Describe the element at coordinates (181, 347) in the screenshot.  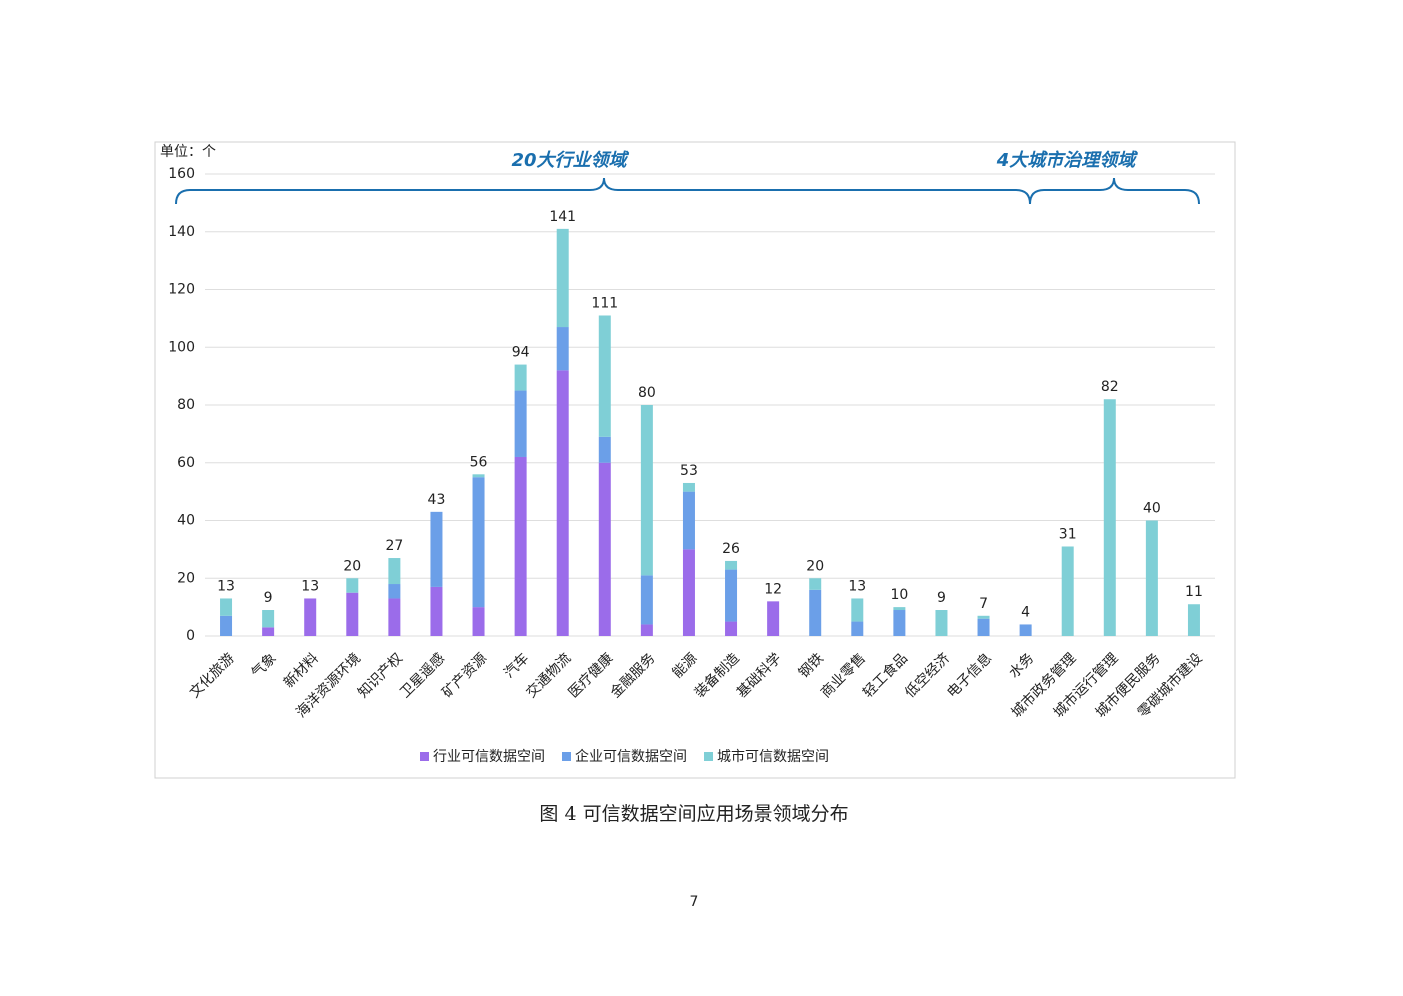
I see `y-tick-label: 100` at that location.